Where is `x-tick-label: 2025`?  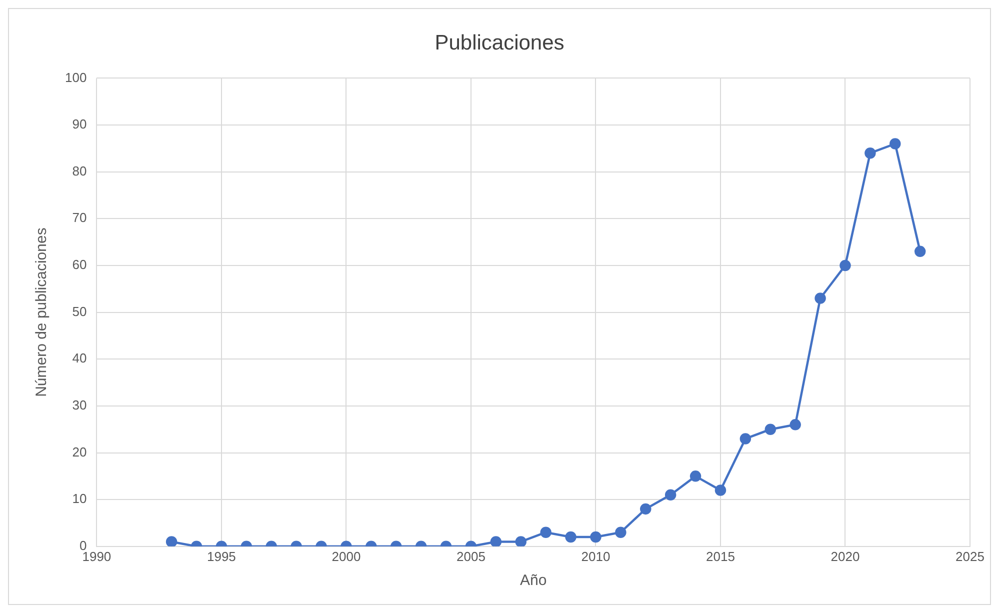 x-tick-label: 2025 is located at coordinates (970, 556).